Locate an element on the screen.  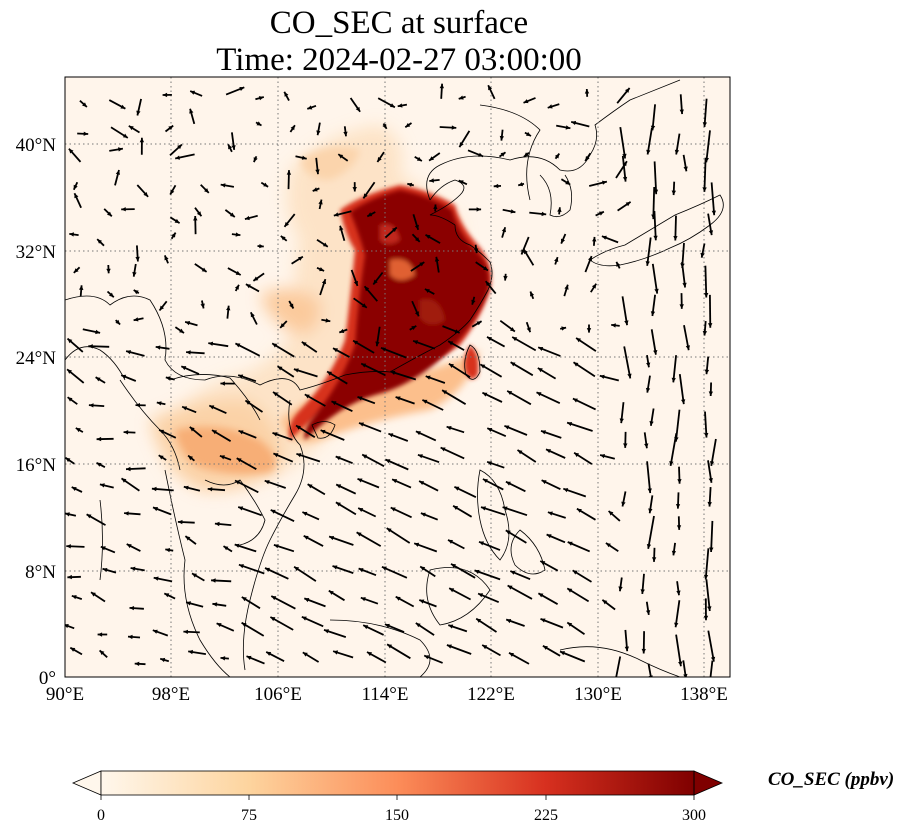
lat-tick: 0° is located at coordinates (47, 678).